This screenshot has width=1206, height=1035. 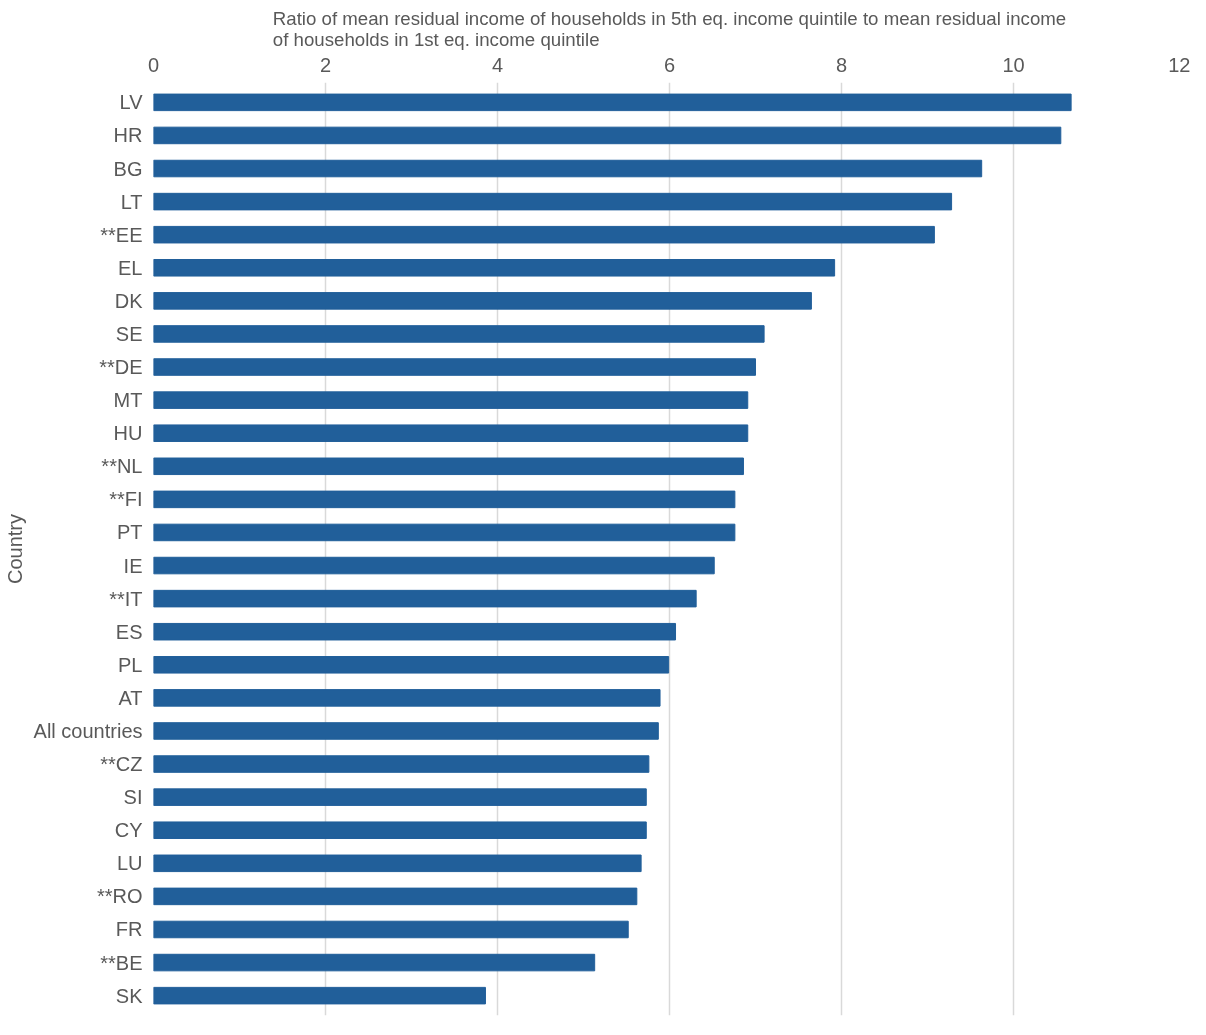 I want to click on y-tick-label: LV, so click(x=131, y=102).